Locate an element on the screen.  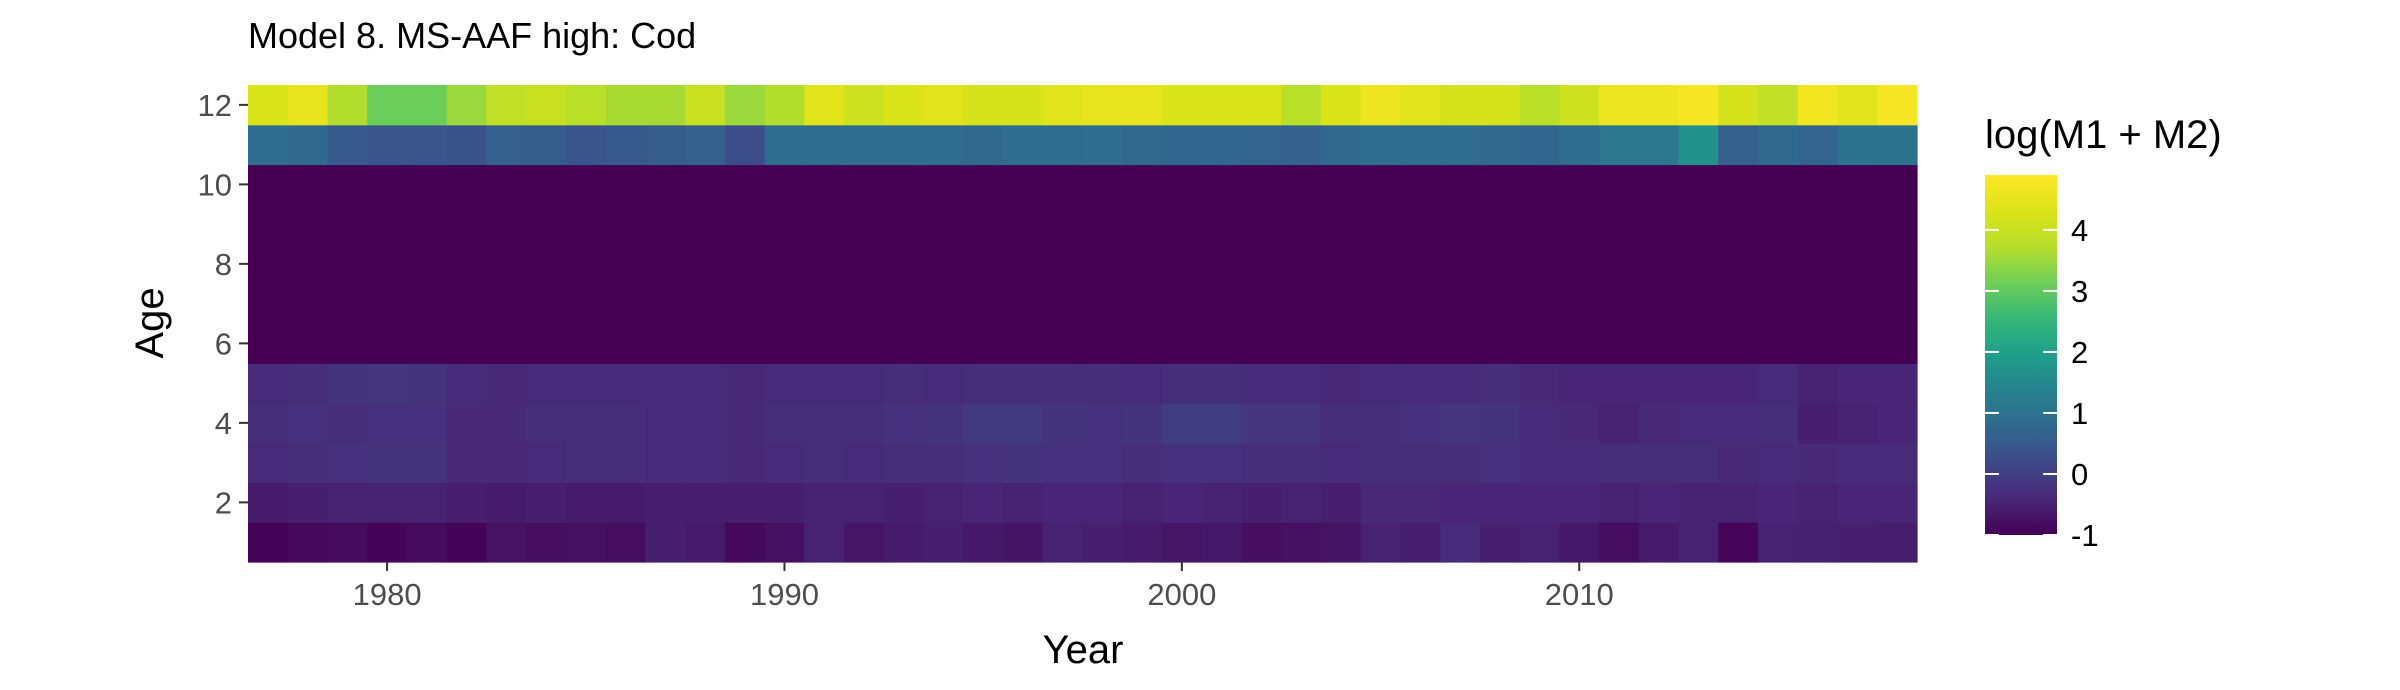
chart-title: Model 8. MS-AAF high: Cod is located at coordinates (472, 35).